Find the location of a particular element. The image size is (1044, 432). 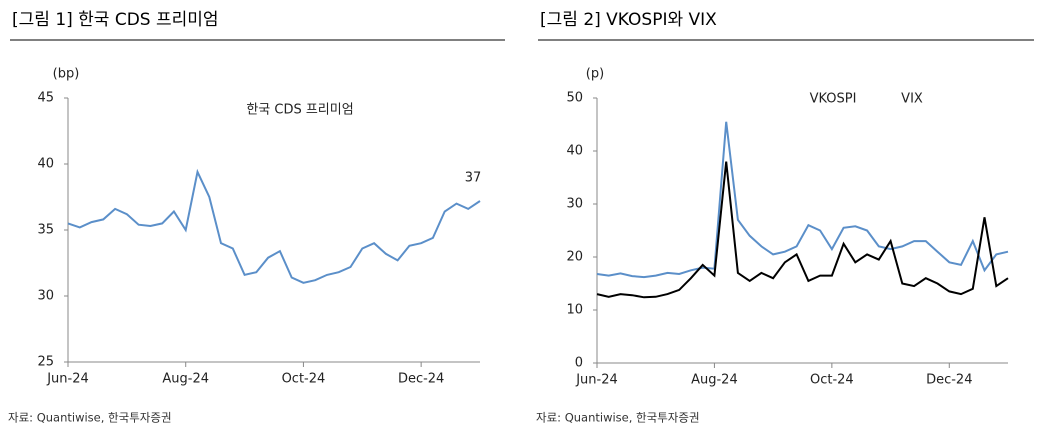

chart-title: [그림 1] 한국 CDS 프리미엄 is located at coordinates (115, 20).